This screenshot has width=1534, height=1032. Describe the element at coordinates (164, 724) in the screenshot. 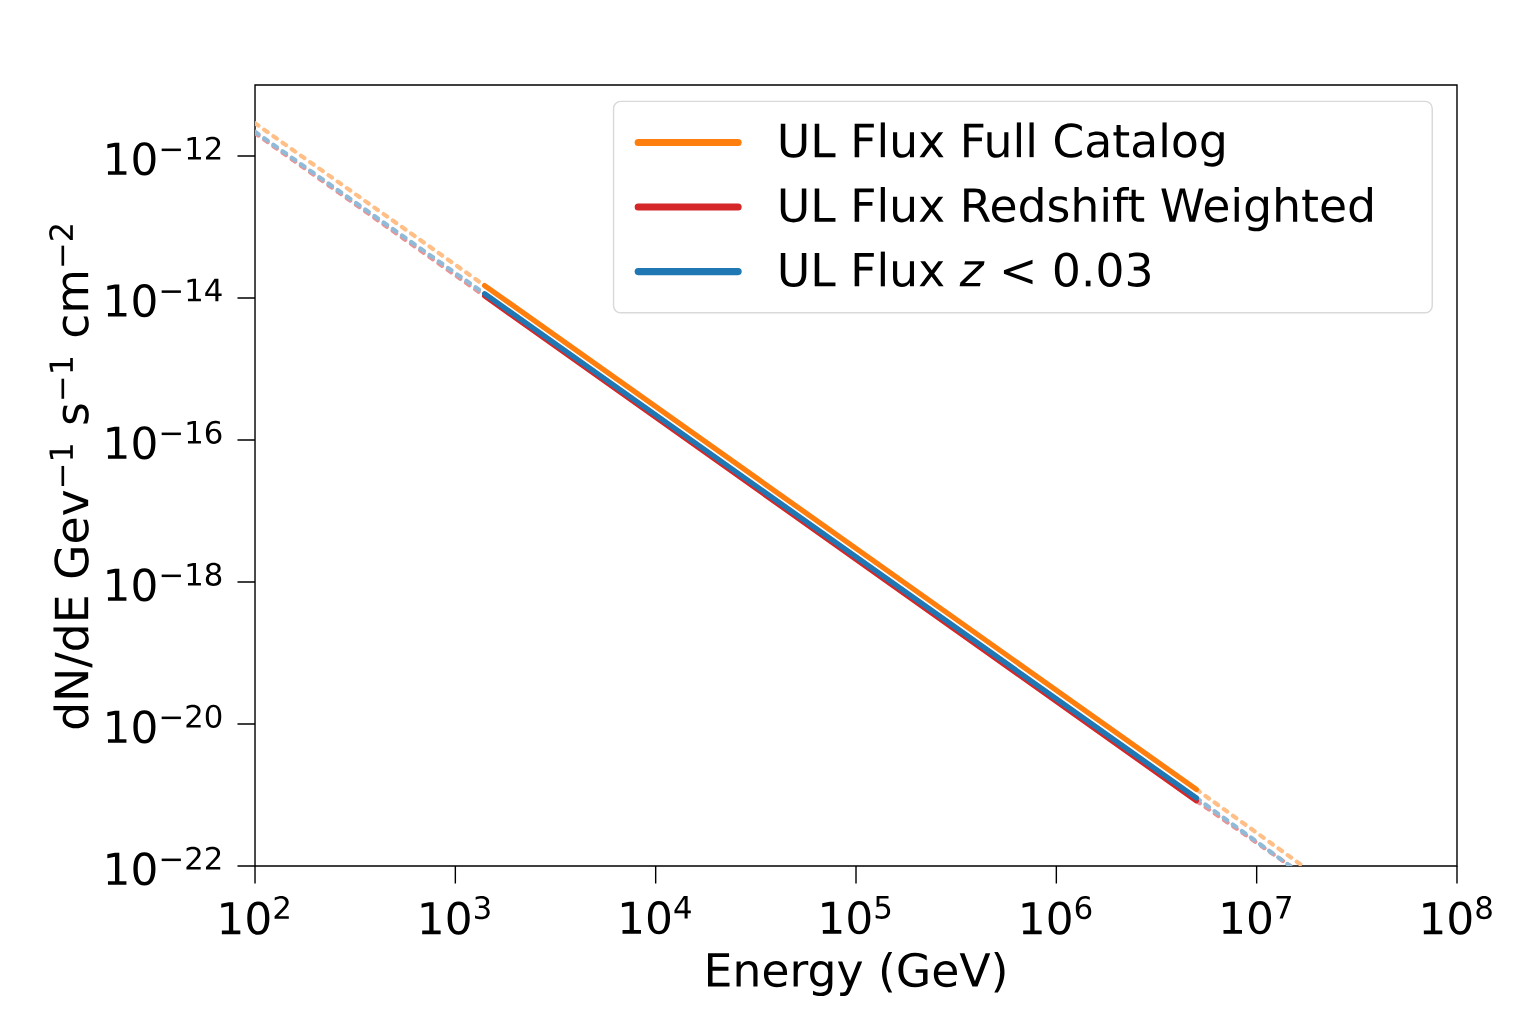

I see `y-tick-label: 10$^{−20}$` at that location.